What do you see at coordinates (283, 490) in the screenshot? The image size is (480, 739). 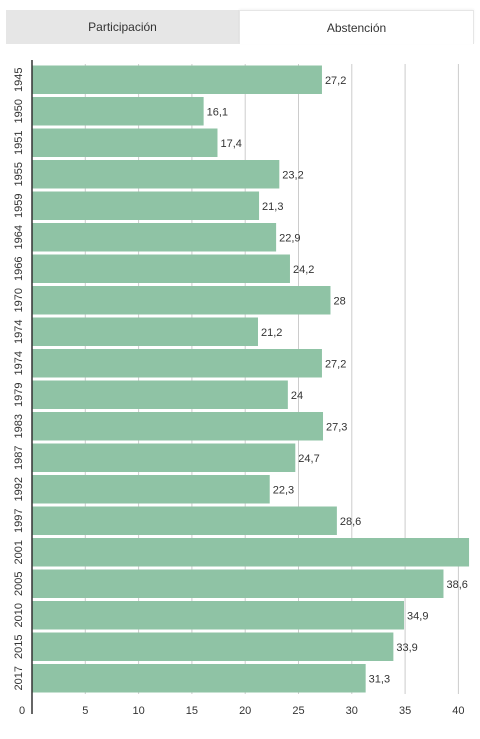 I see `data-label: 22,3` at bounding box center [283, 490].